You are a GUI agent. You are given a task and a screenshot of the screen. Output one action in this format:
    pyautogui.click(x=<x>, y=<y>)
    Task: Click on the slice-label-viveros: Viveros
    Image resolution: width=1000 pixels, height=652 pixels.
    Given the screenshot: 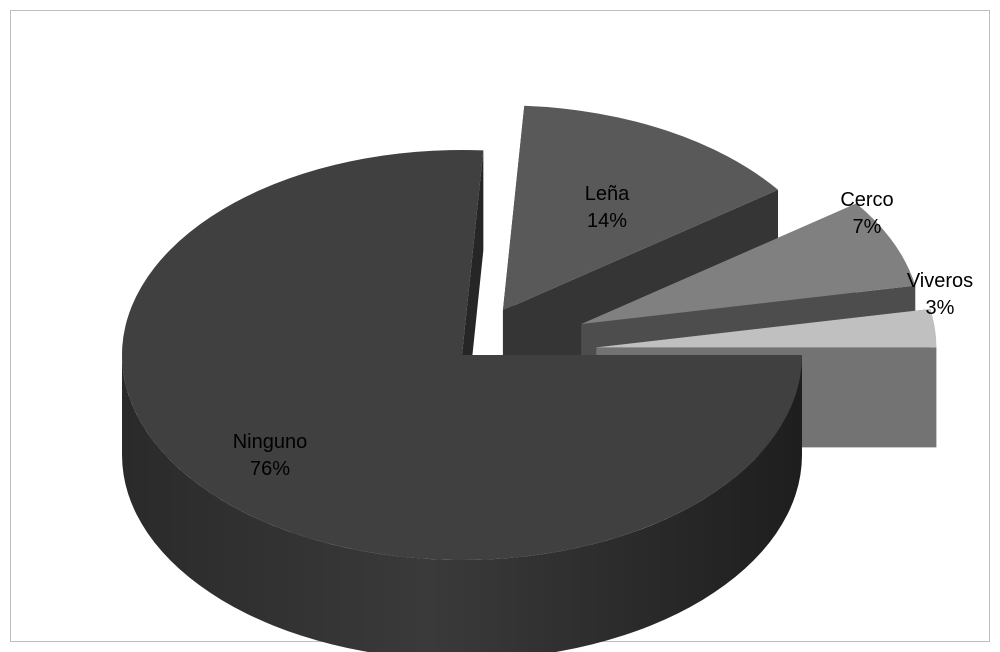 What is the action you would take?
    pyautogui.click(x=940, y=281)
    